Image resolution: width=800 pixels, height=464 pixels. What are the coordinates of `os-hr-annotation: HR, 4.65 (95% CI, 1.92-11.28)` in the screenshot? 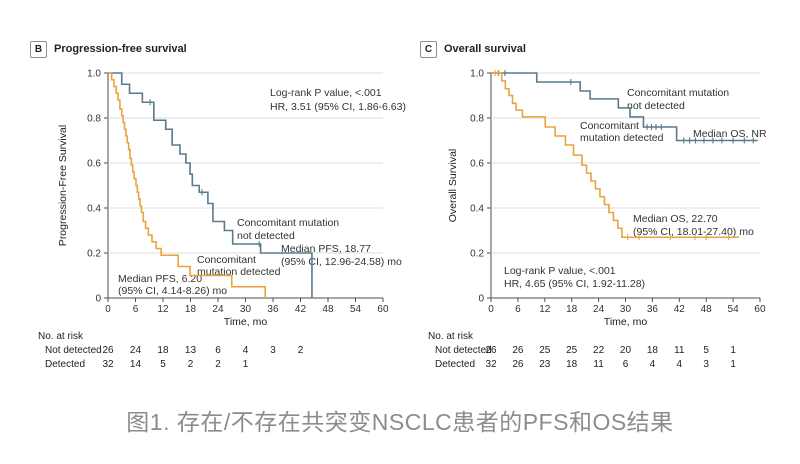 It's located at (574, 284).